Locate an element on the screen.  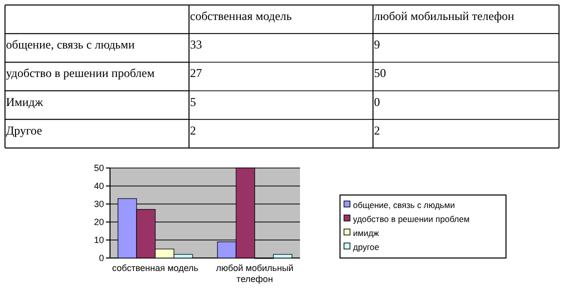
y-tick-label: Другое is located at coordinates (24, 130).